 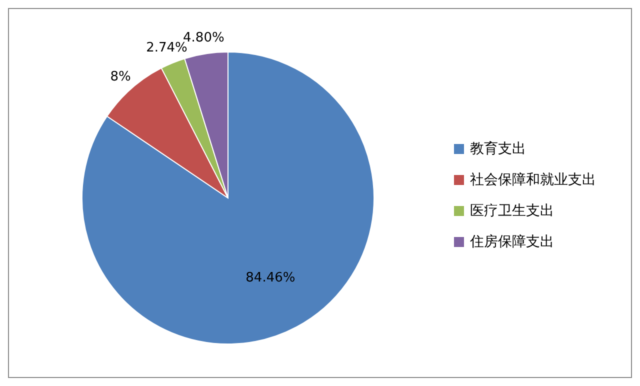 I want to click on data-label: 8%, so click(x=120, y=76).